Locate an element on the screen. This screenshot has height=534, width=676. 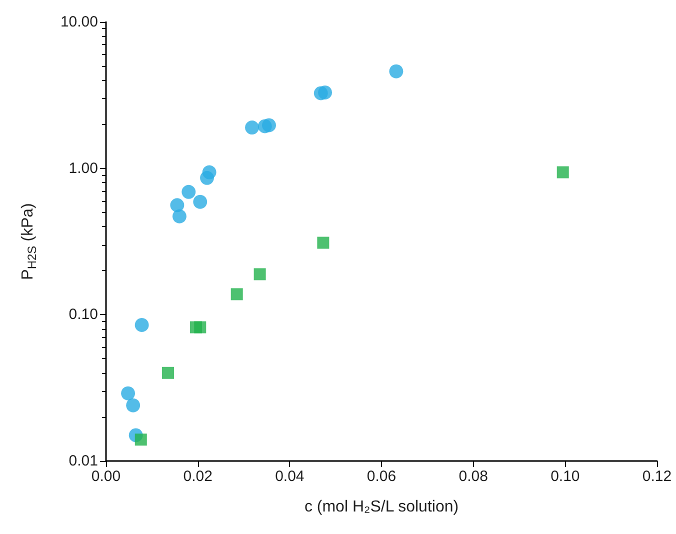
x-tick-label: 0.04 is located at coordinates (289, 476).